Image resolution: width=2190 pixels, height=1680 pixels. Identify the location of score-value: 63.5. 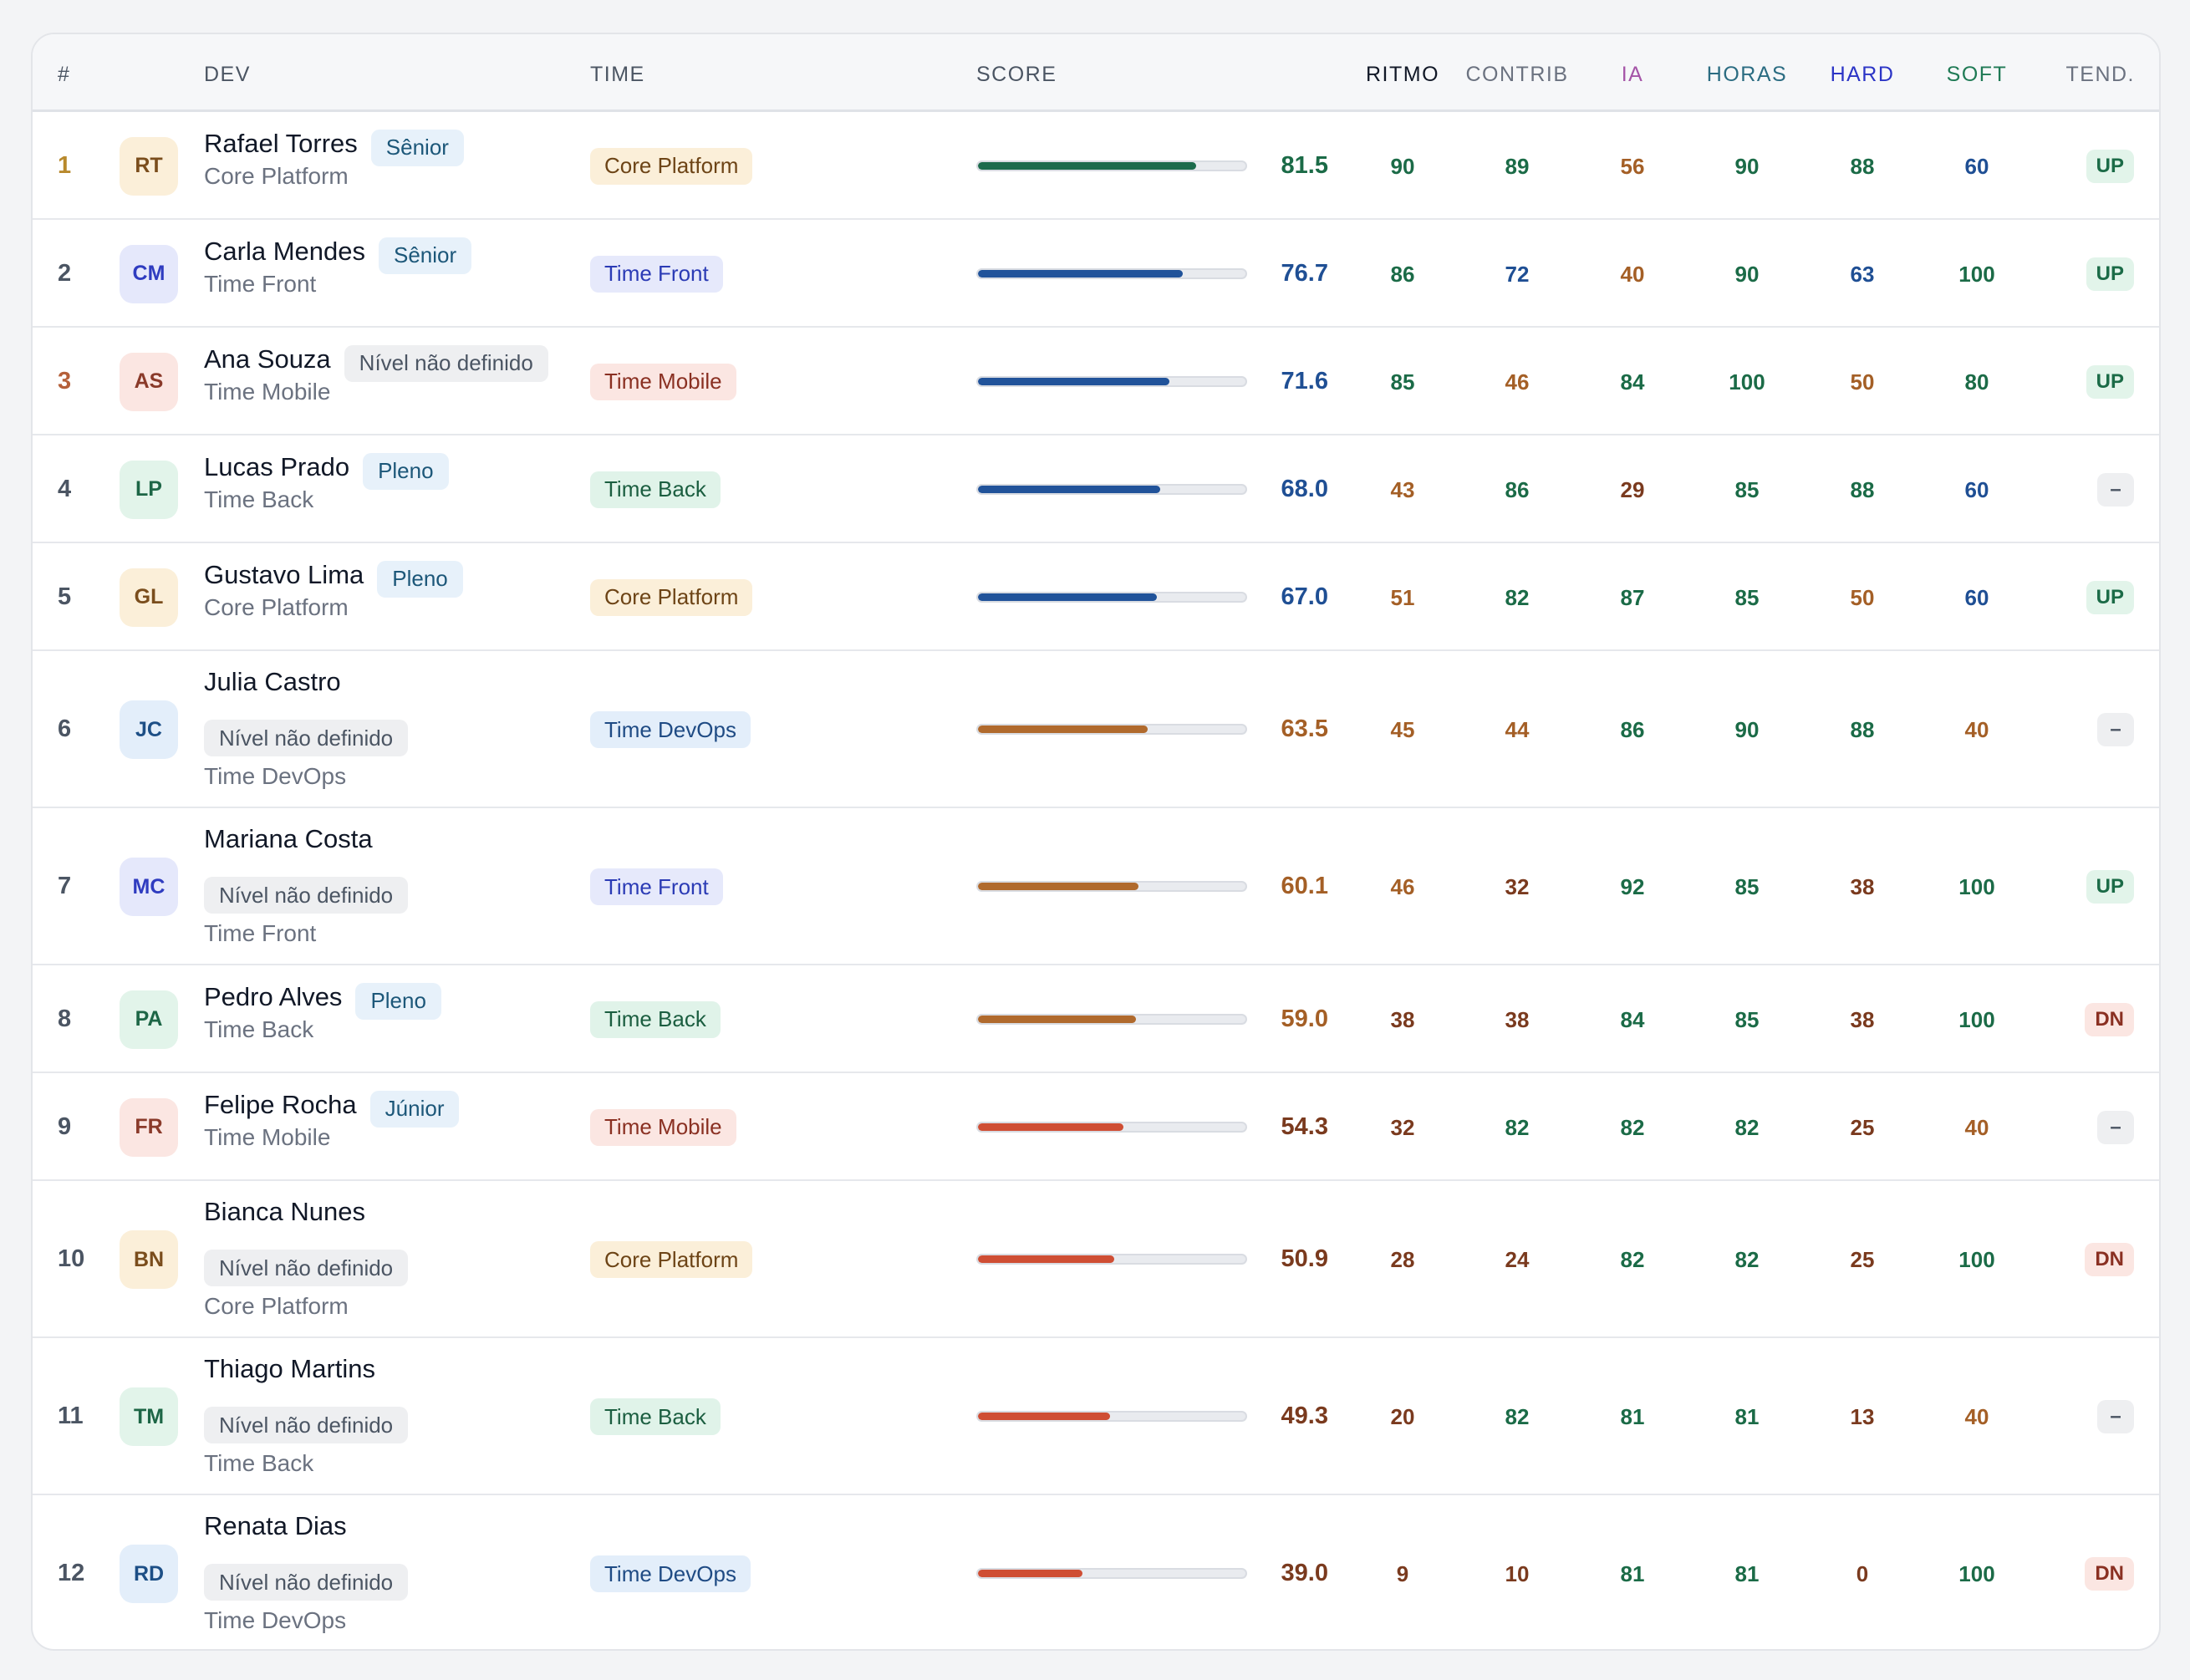
(1304, 728).